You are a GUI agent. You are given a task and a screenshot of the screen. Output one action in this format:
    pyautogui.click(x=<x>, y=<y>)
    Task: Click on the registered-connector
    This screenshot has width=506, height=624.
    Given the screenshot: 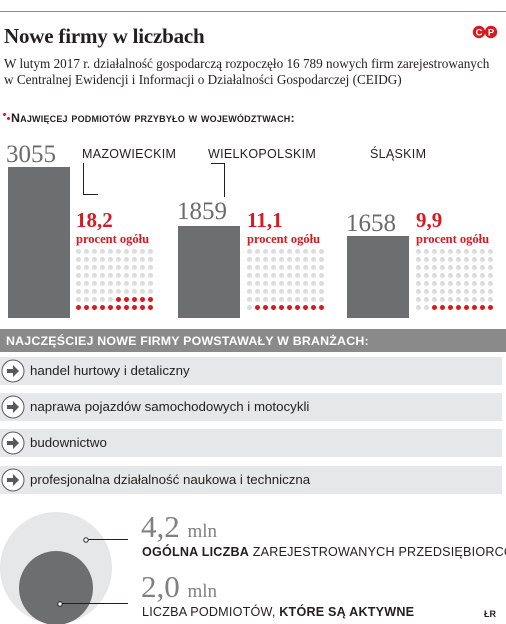 What is the action you would take?
    pyautogui.click(x=108, y=539)
    